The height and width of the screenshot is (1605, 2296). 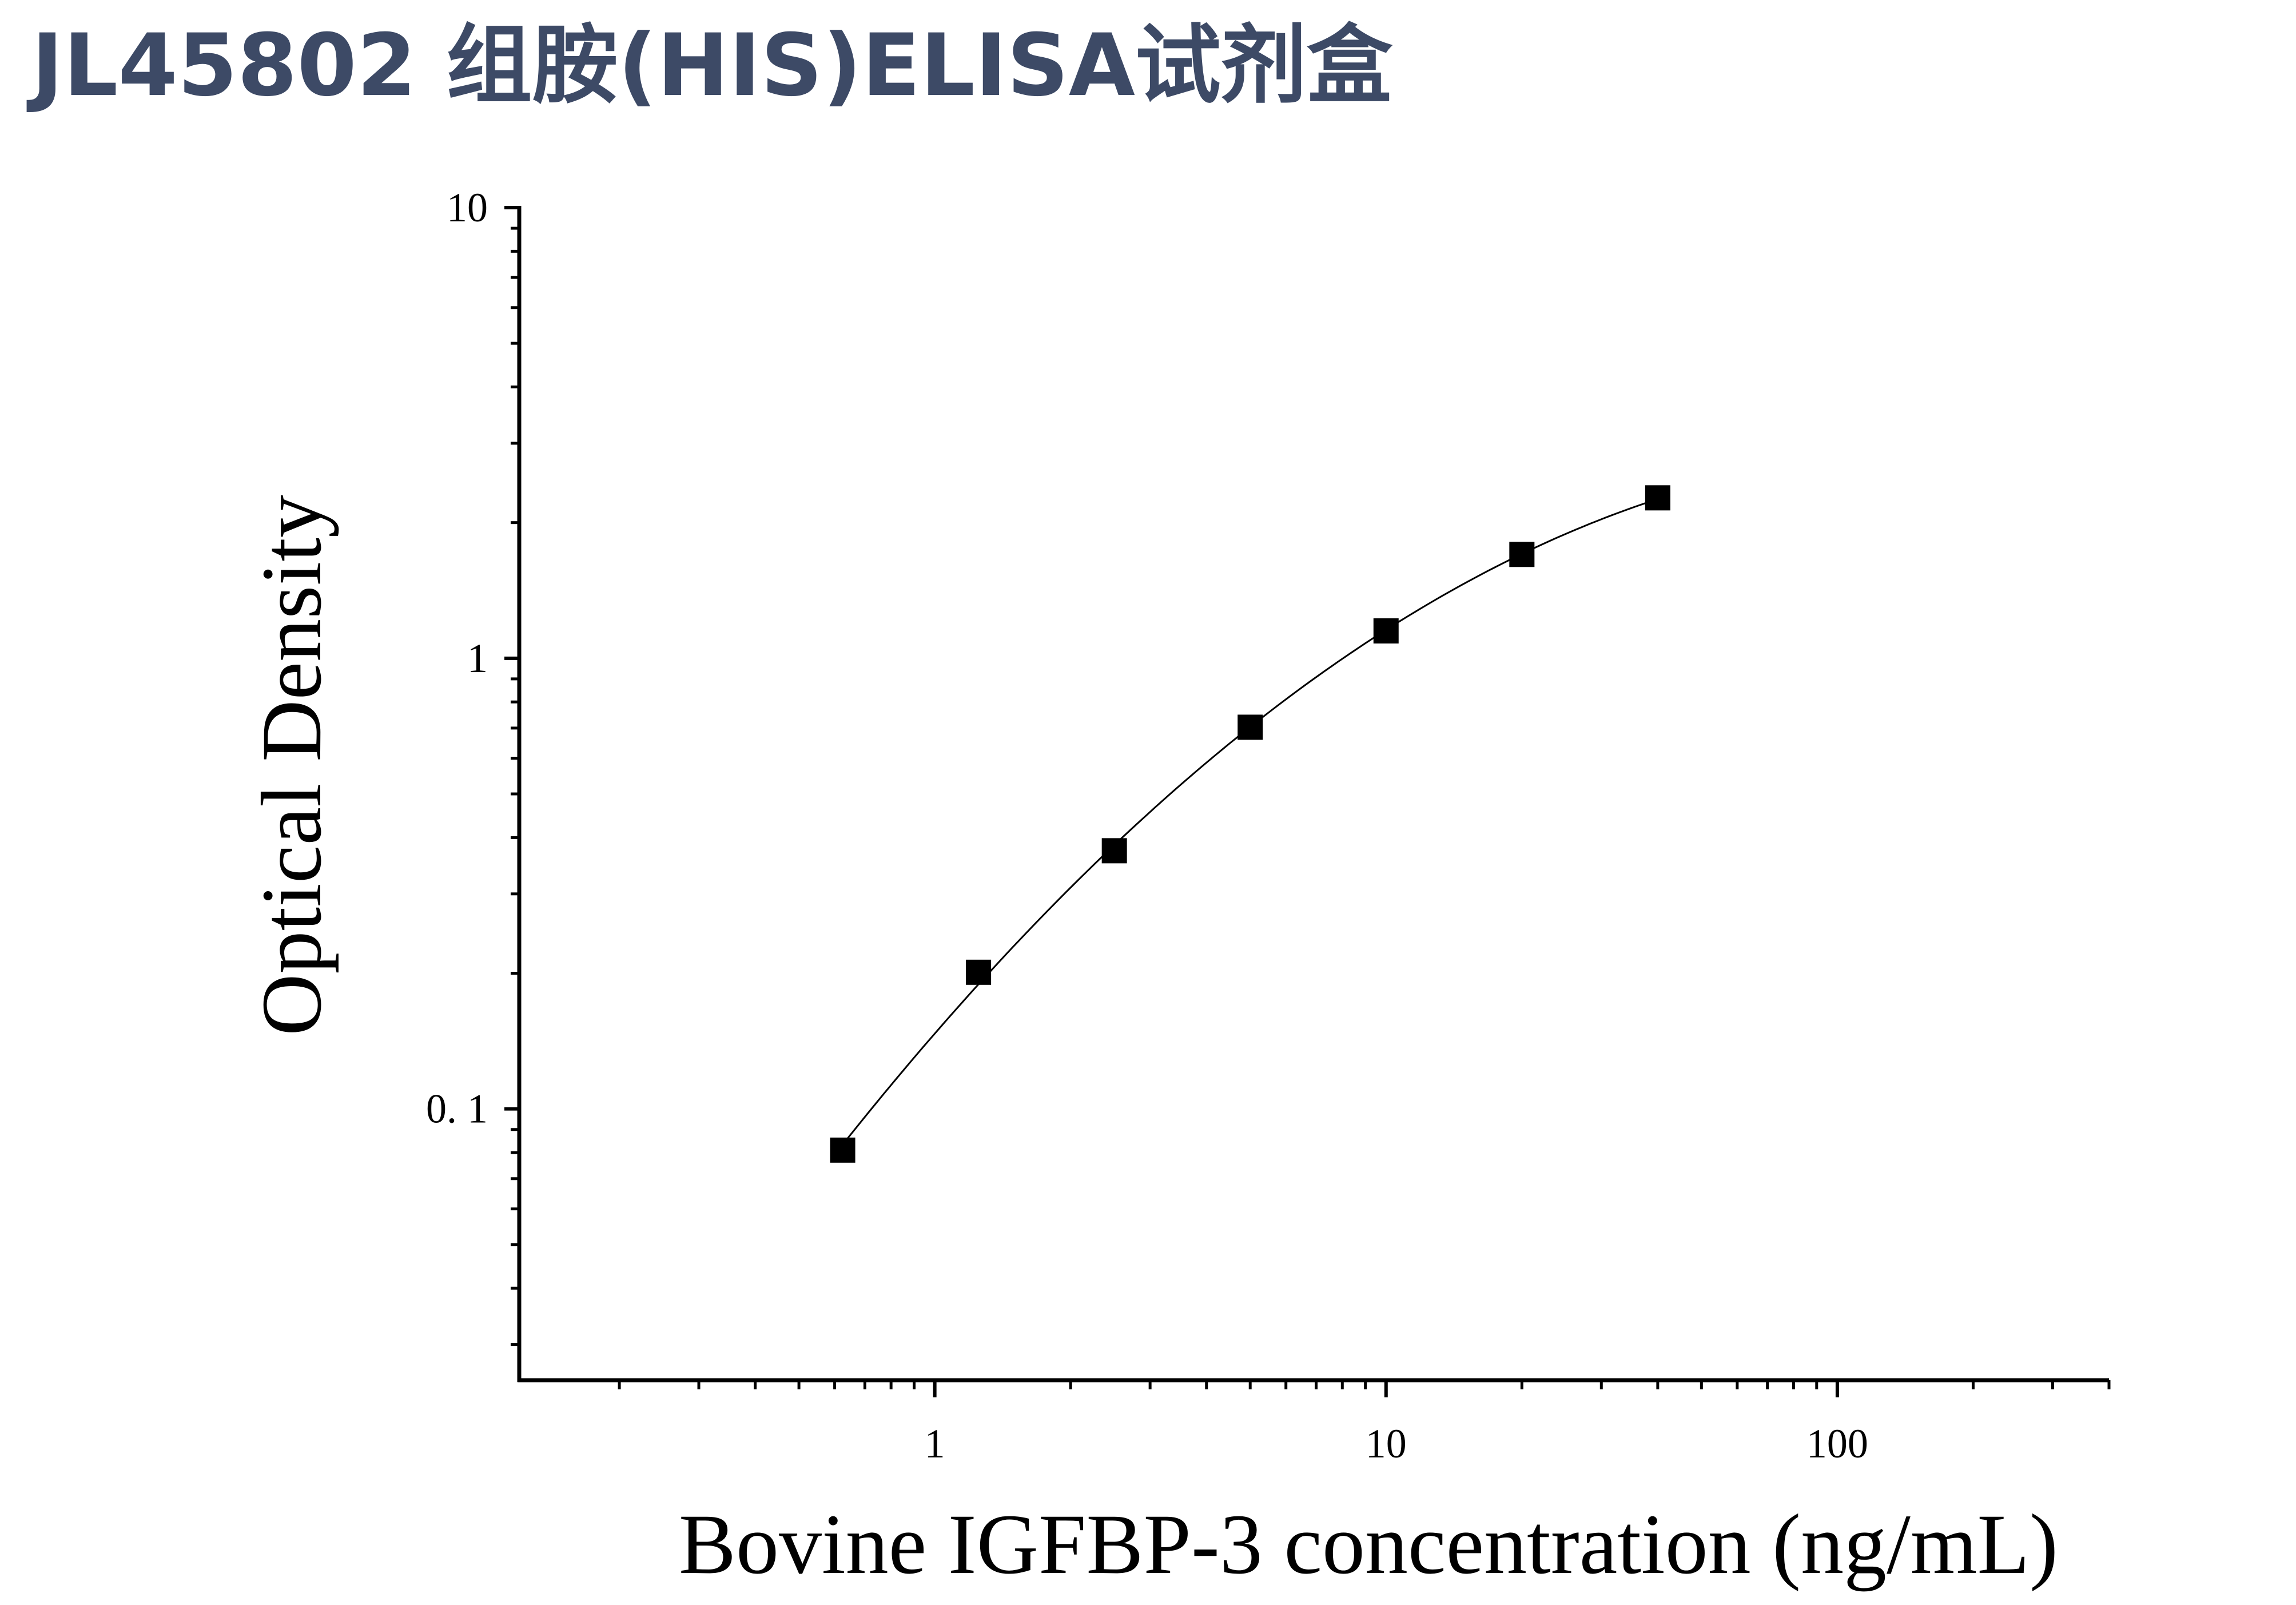 I want to click on x-major-ticks, so click(x=1386, y=1388).